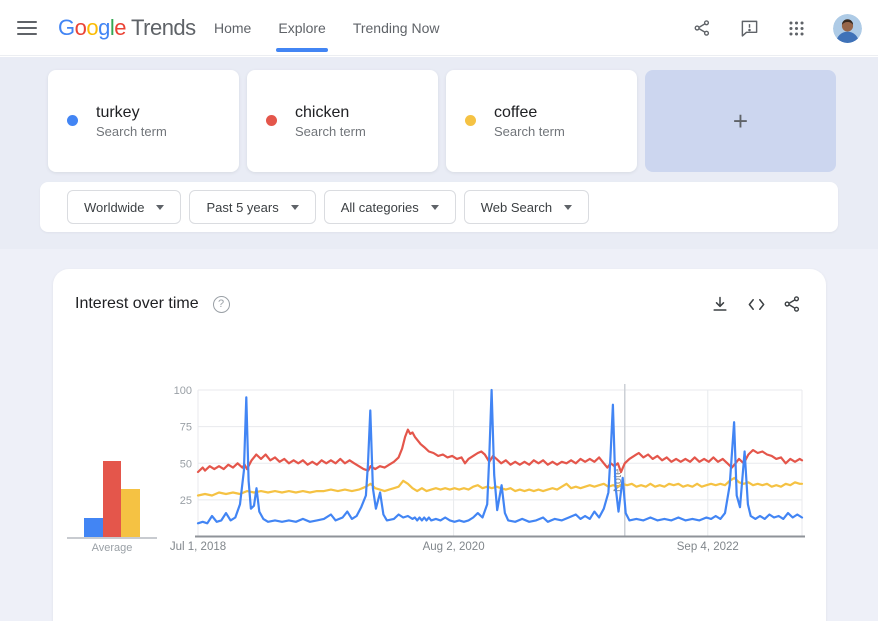  I want to click on logo-letter: G, so click(66, 27).